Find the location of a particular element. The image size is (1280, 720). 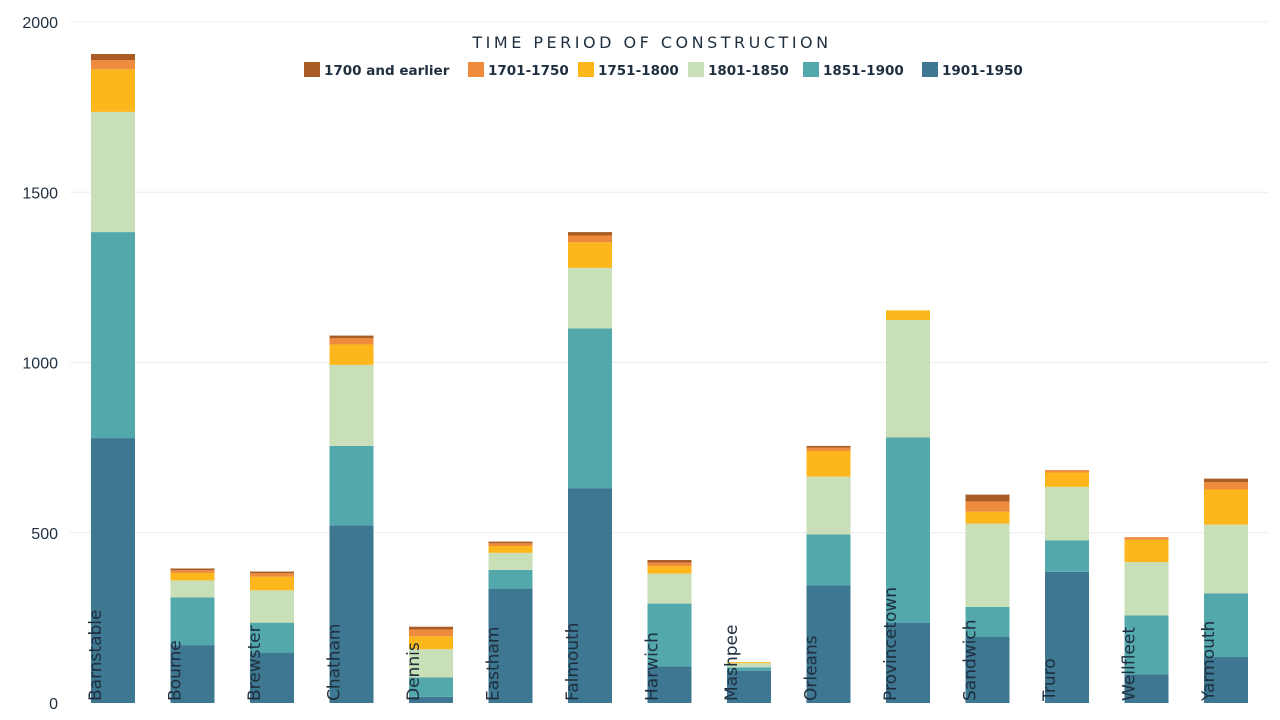

legend-label-1701-1750: 1701-1750 is located at coordinates (528, 71).